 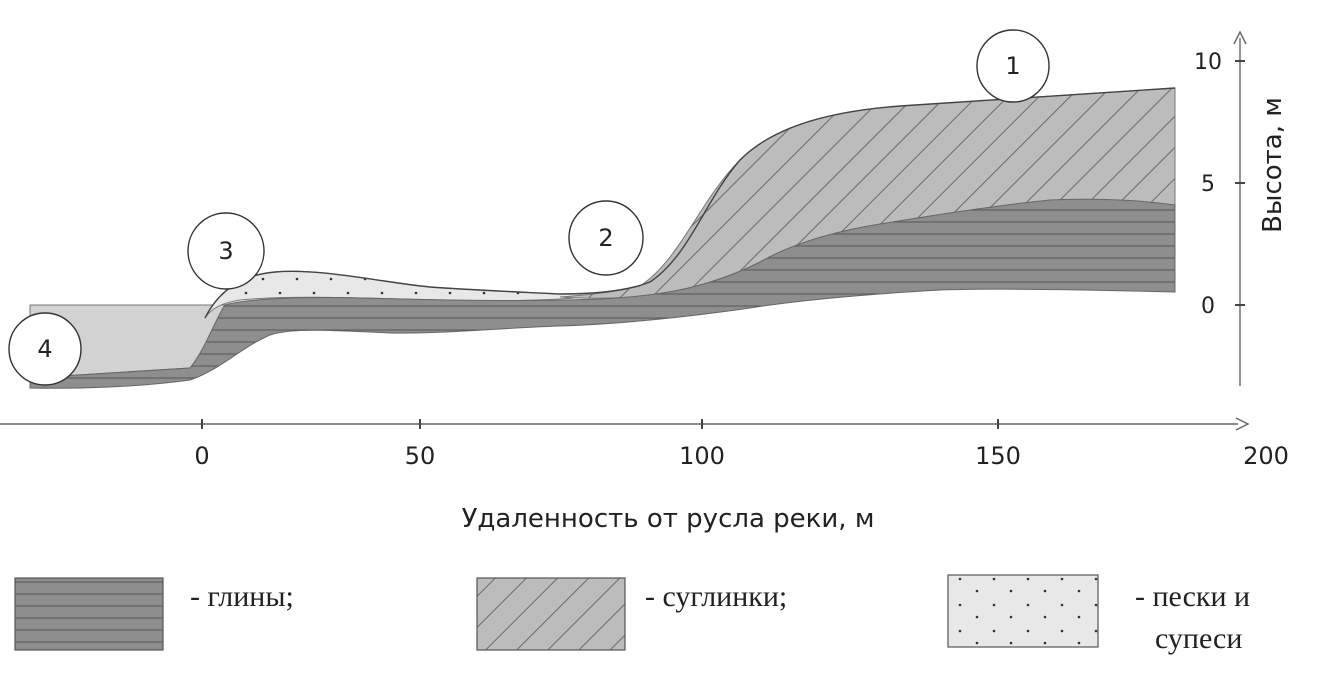 I want to click on x-tick-label-100: 100, so click(x=702, y=456).